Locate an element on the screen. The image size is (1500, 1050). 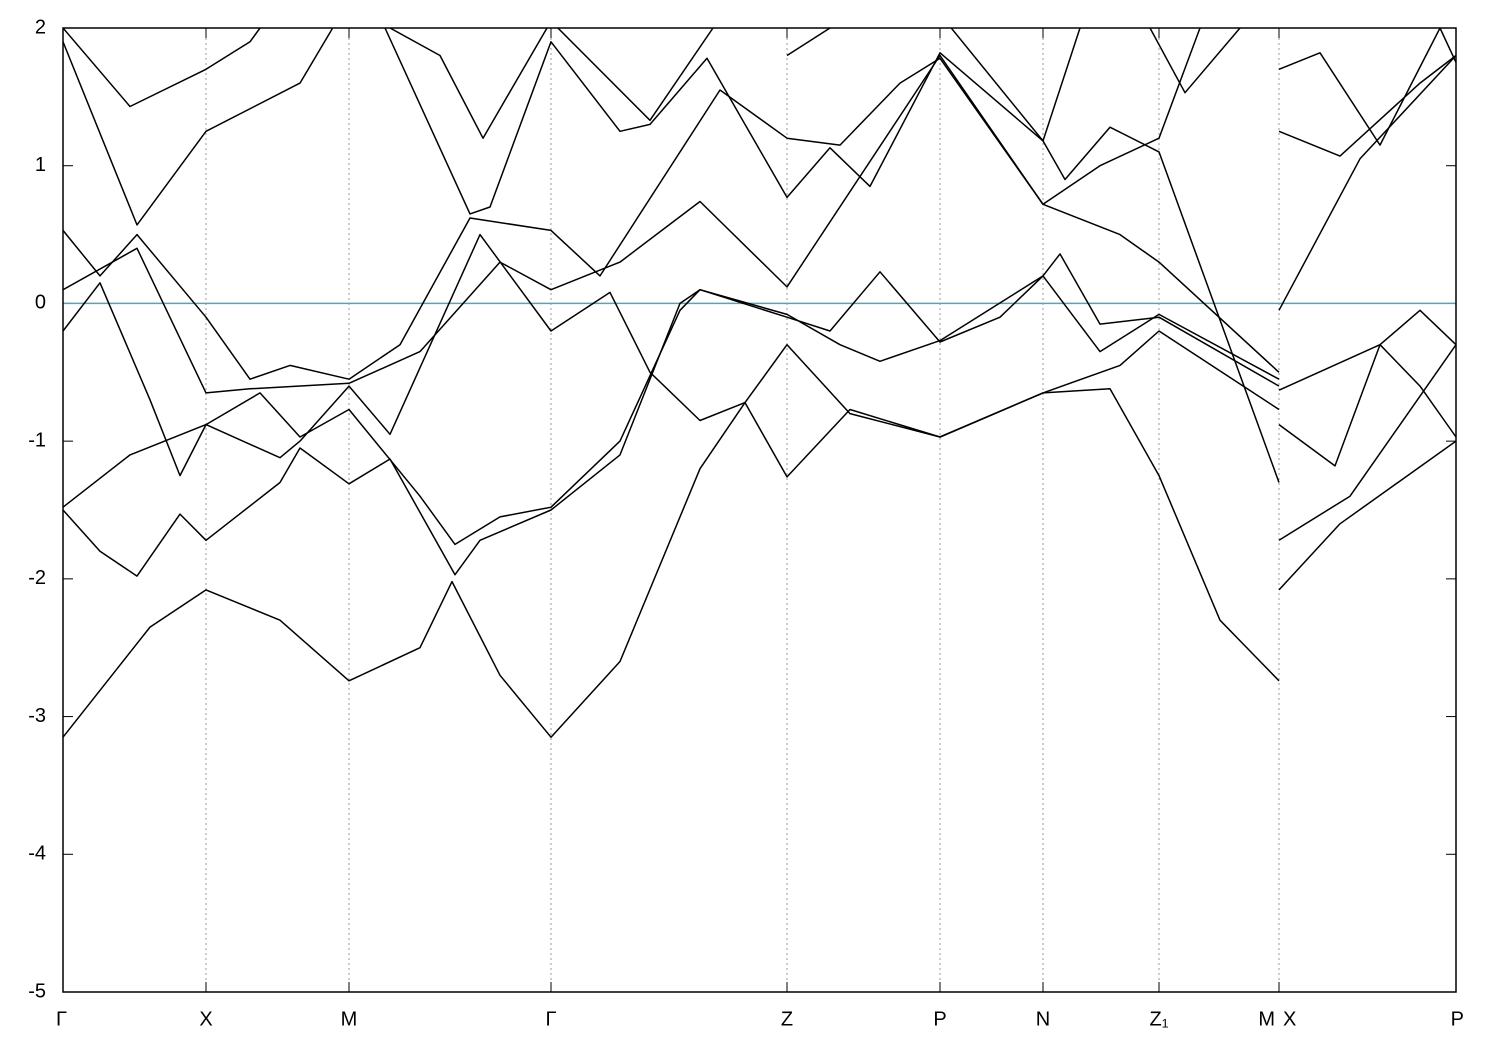
x-tick-label: N is located at coordinates (1043, 1019).